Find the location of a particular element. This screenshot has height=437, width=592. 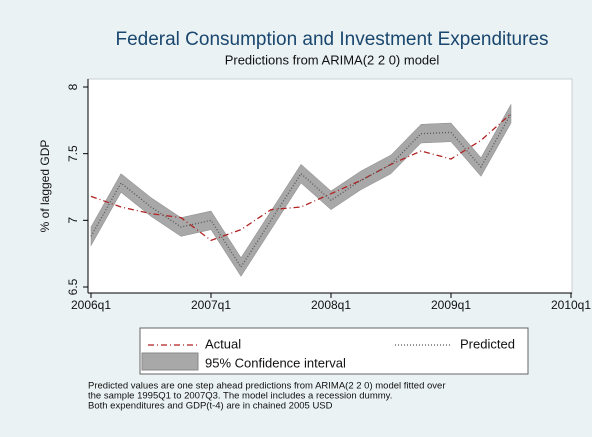

x-tick-label: 2009q1 is located at coordinates (451, 305).